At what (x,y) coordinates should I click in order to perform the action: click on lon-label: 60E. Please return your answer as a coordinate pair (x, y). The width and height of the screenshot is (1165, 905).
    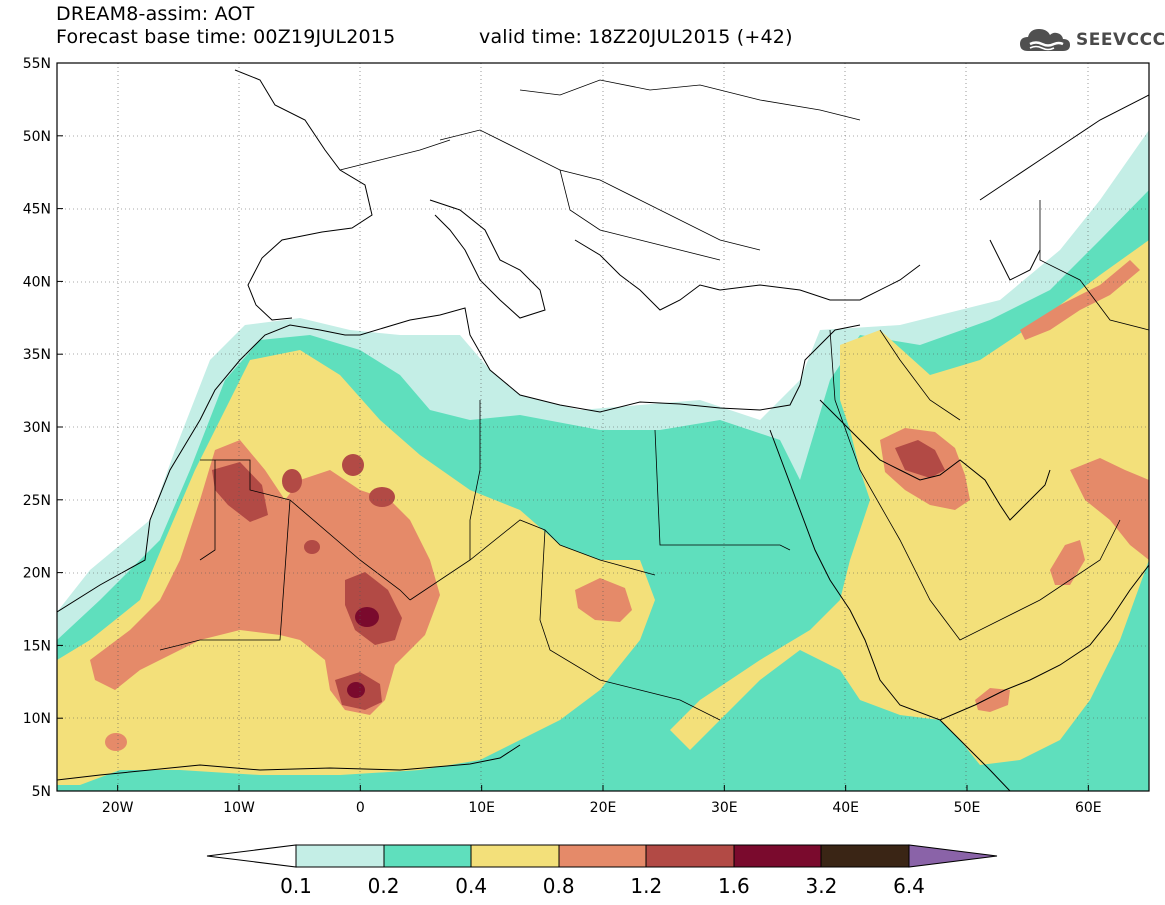
    Looking at the image, I should click on (1088, 808).